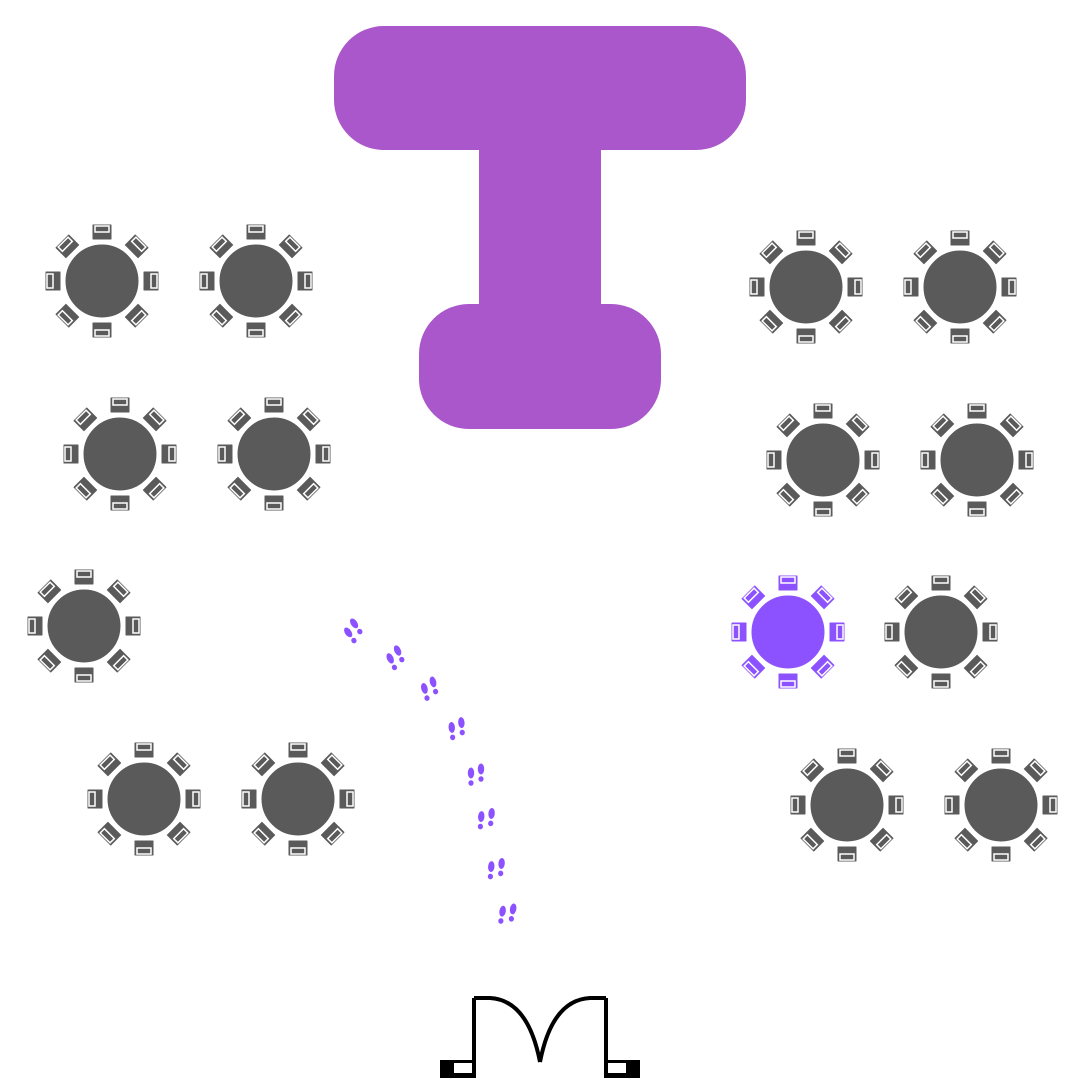 This screenshot has width=1080, height=1080. Describe the element at coordinates (572, 1029) in the screenshot. I see `door-right-swing` at that location.